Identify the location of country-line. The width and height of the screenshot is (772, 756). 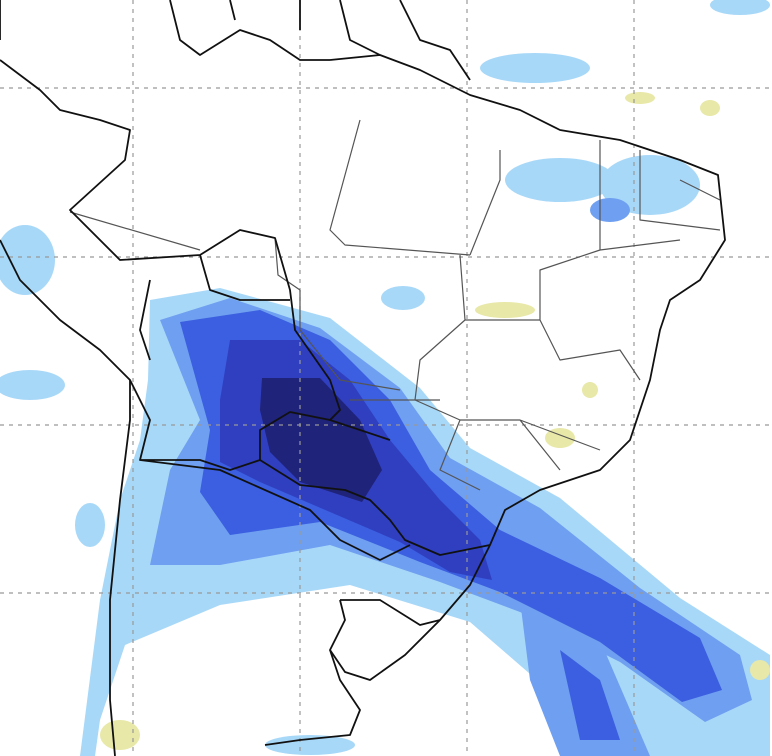
(270, 407).